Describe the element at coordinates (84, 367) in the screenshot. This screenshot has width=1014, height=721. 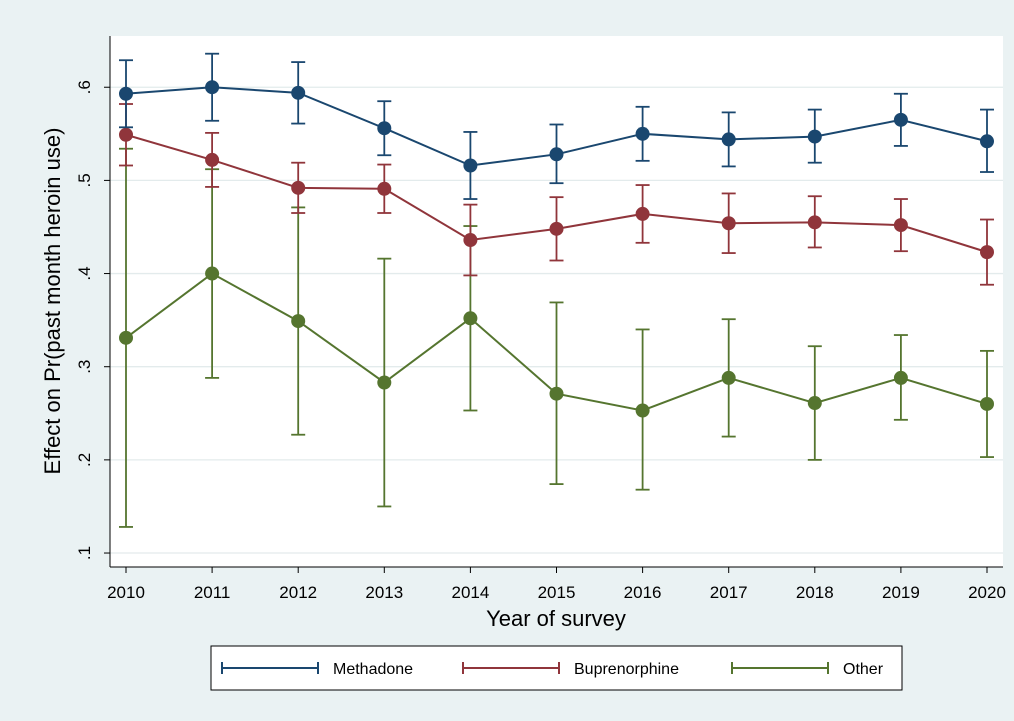
I see `y-tick-label: .3` at that location.